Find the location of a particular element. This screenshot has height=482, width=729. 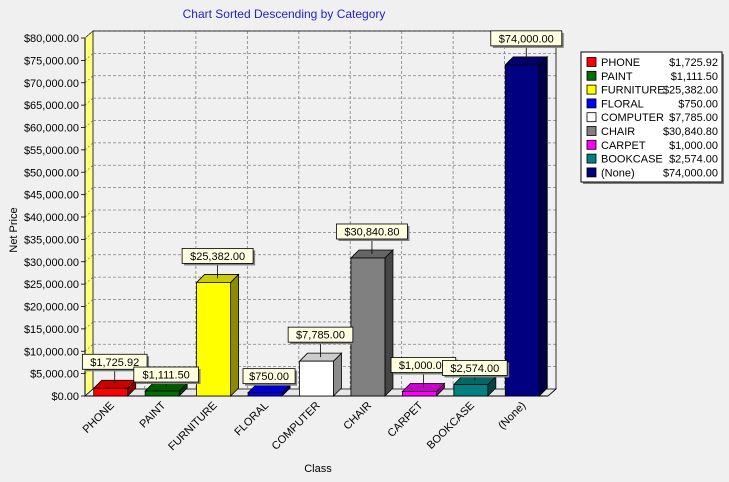

legend-value: $1,000.00 is located at coordinates (693, 146).